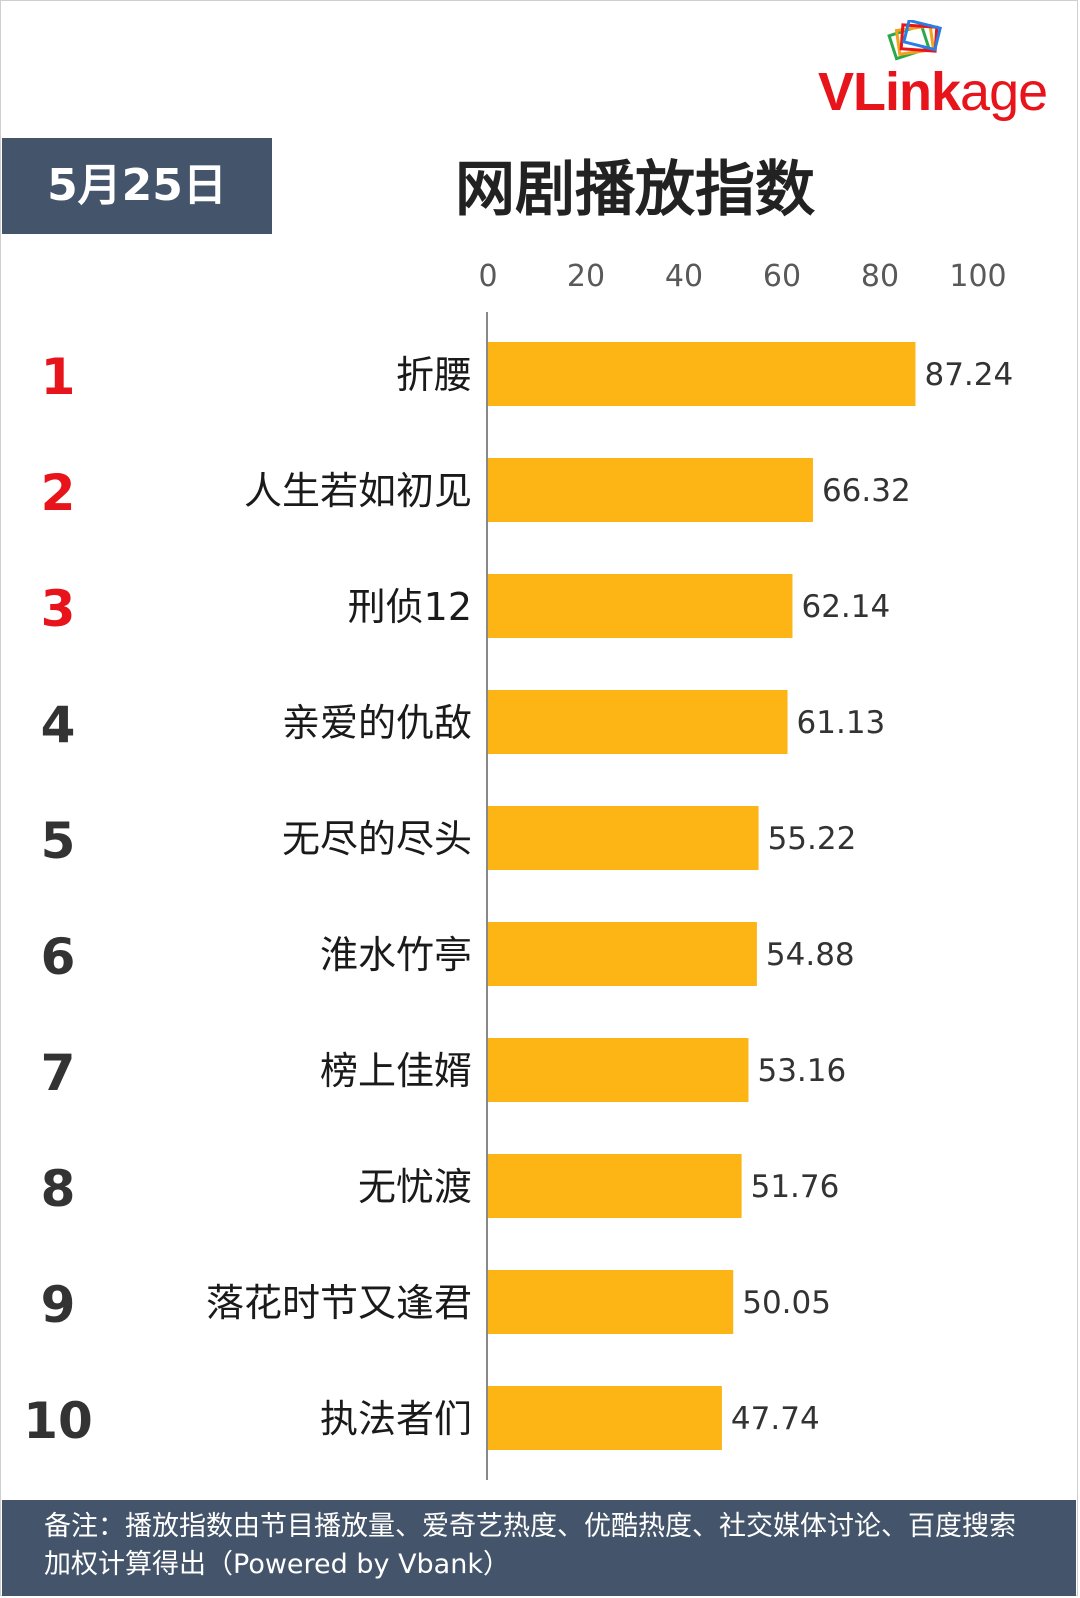 This screenshot has height=1598, width=1080. I want to click on rank-number: 6, so click(58, 957).